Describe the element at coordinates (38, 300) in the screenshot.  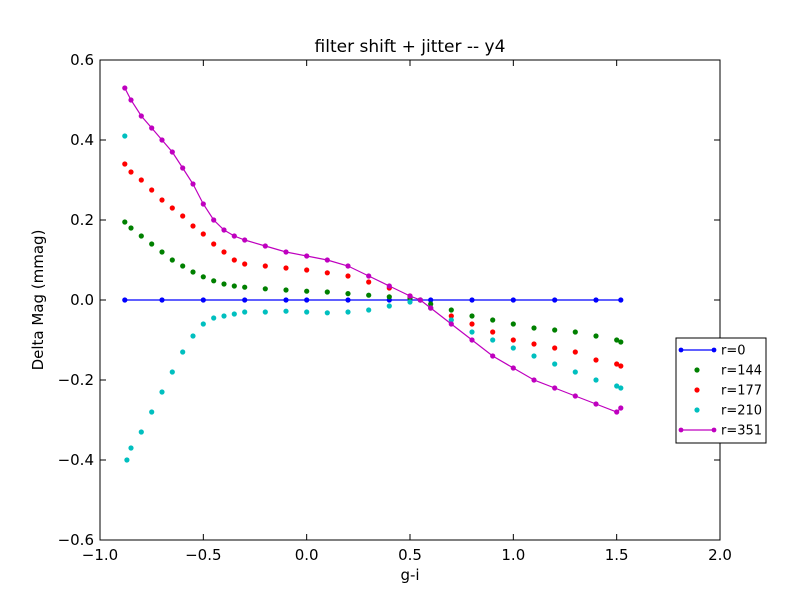
I see `y-axis-label: Delta Mag (mmag)` at that location.